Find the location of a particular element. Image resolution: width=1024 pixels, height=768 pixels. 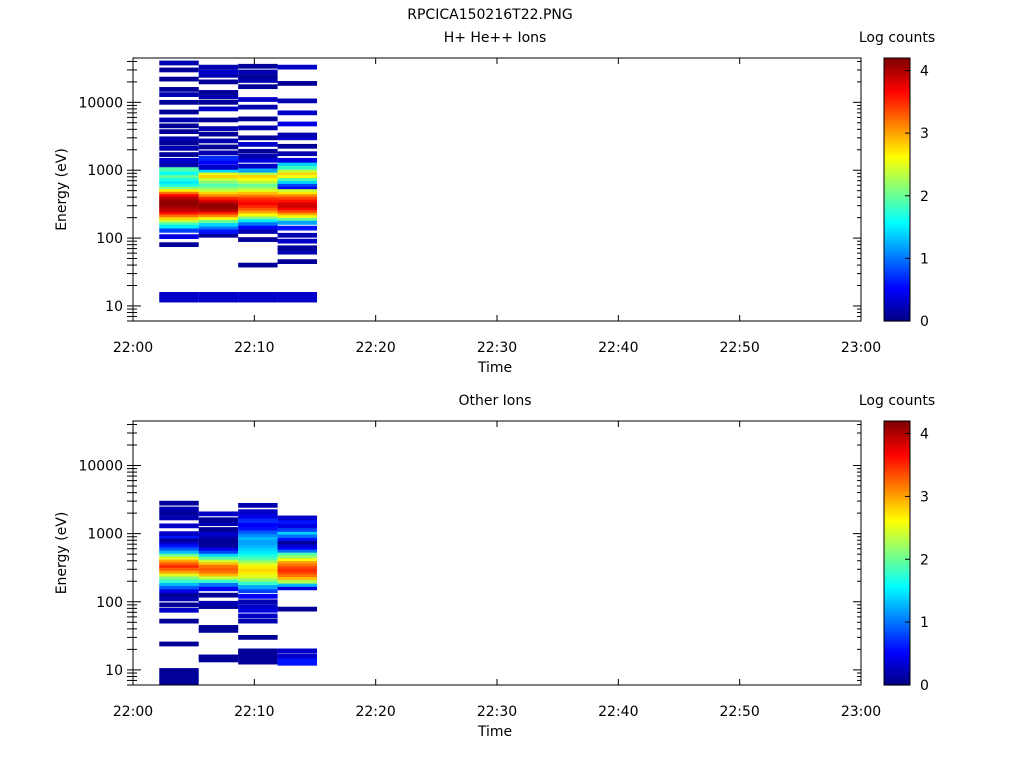

x-tick-label: 22:40 is located at coordinates (618, 712).